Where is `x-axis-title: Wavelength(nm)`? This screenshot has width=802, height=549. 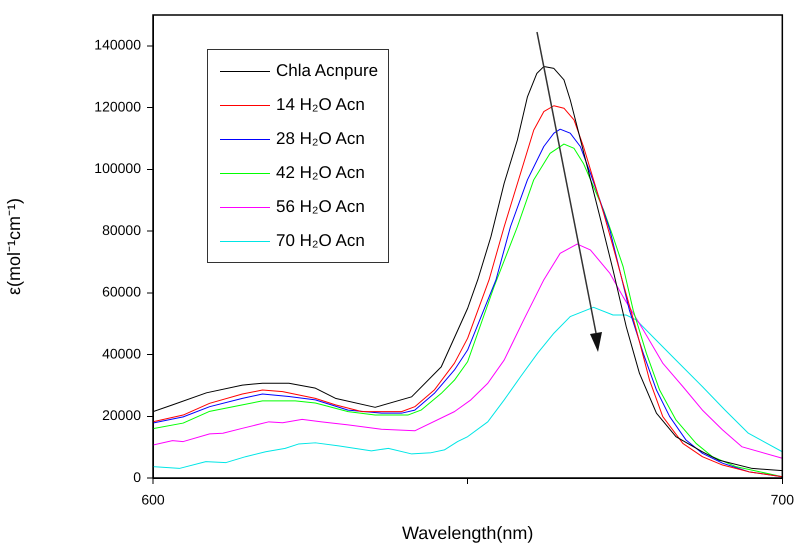
x-axis-title: Wavelength(nm) is located at coordinates (468, 533).